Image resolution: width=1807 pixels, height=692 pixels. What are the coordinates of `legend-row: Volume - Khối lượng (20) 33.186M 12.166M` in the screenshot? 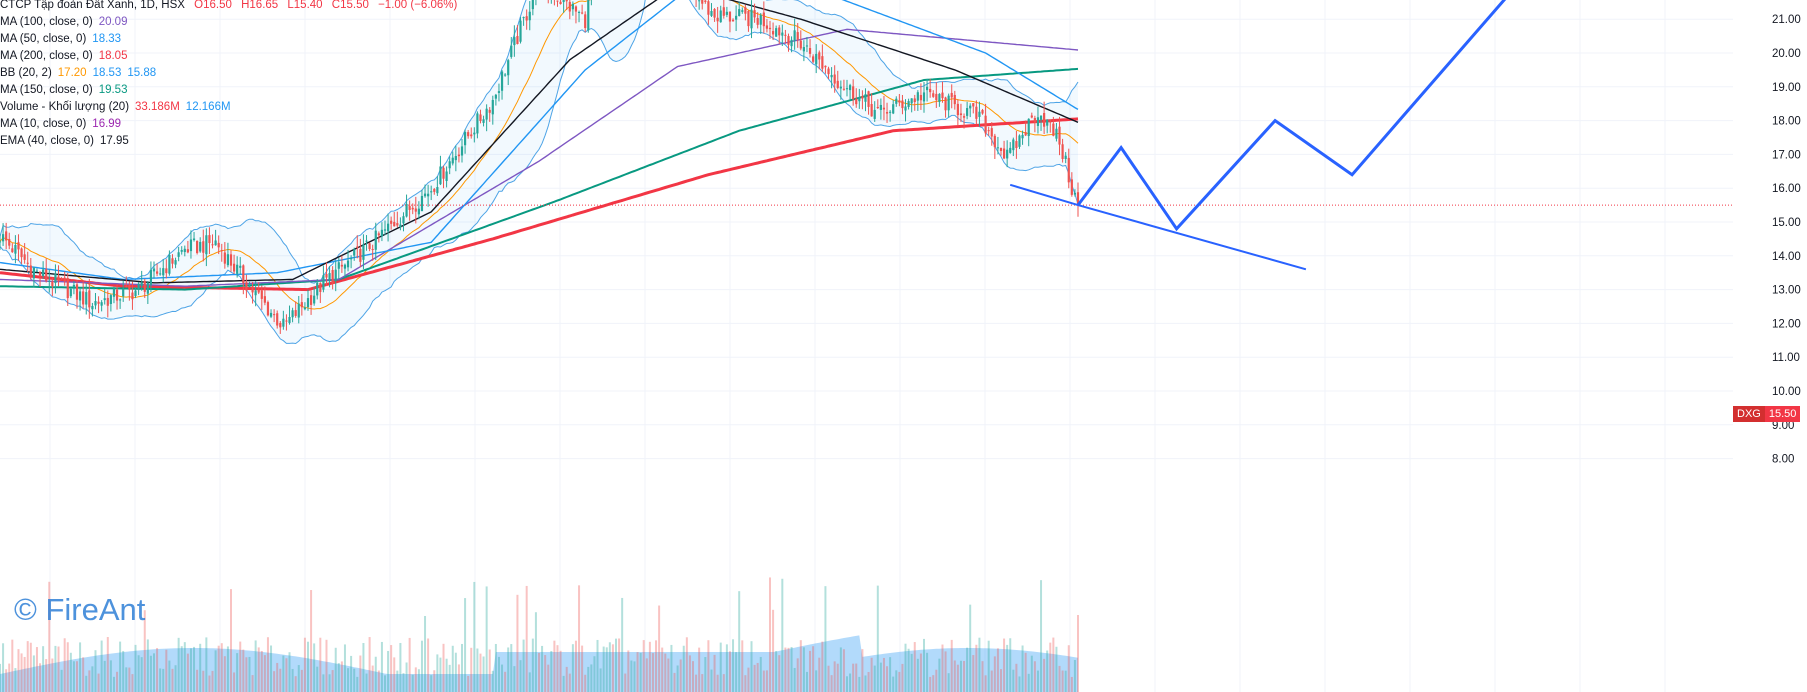 It's located at (228, 107).